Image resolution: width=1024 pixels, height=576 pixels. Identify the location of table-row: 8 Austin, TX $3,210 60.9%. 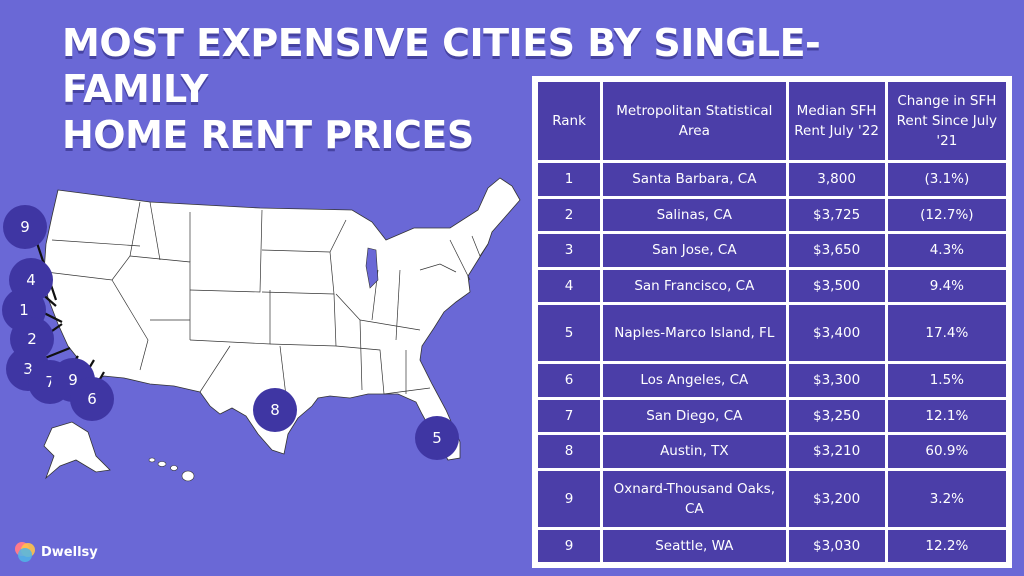
(772, 451).